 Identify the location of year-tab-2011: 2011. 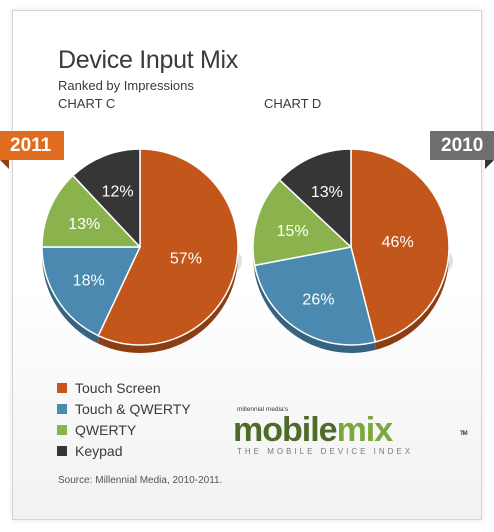
(32, 145).